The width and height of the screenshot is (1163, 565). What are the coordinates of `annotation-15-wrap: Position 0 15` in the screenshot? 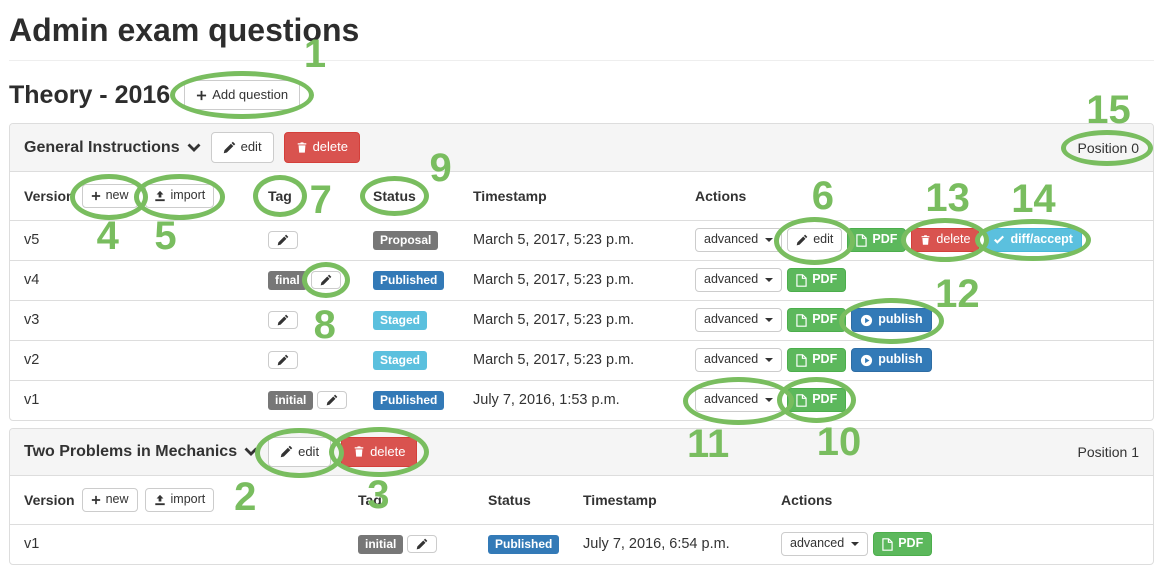 It's located at (1106, 128).